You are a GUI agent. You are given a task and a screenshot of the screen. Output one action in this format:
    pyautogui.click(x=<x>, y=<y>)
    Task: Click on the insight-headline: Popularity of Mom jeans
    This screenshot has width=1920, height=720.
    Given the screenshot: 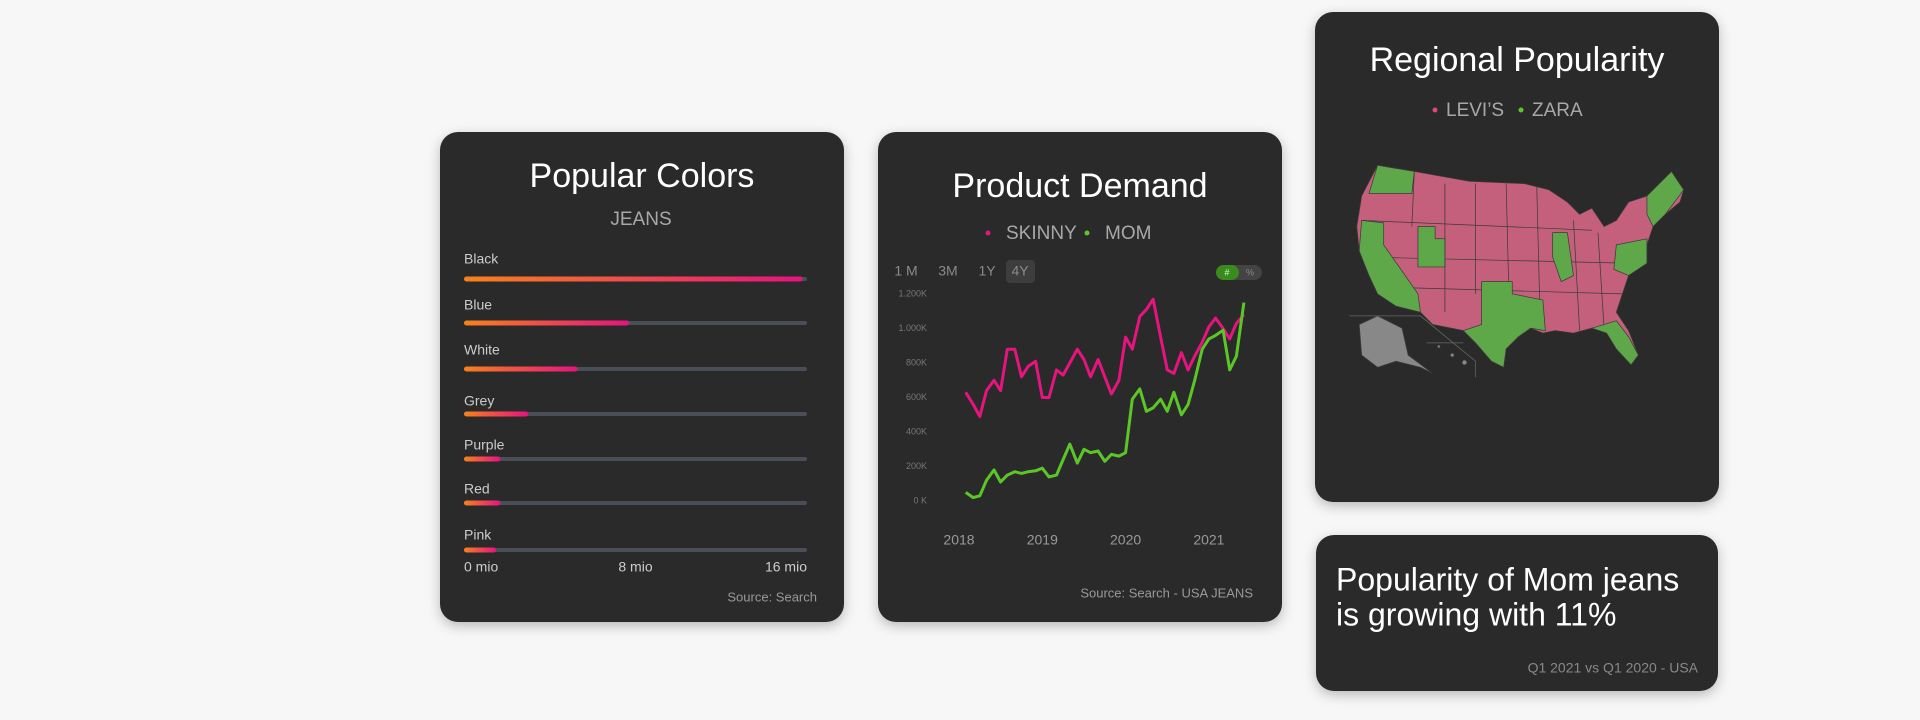 What is the action you would take?
    pyautogui.click(x=1507, y=579)
    